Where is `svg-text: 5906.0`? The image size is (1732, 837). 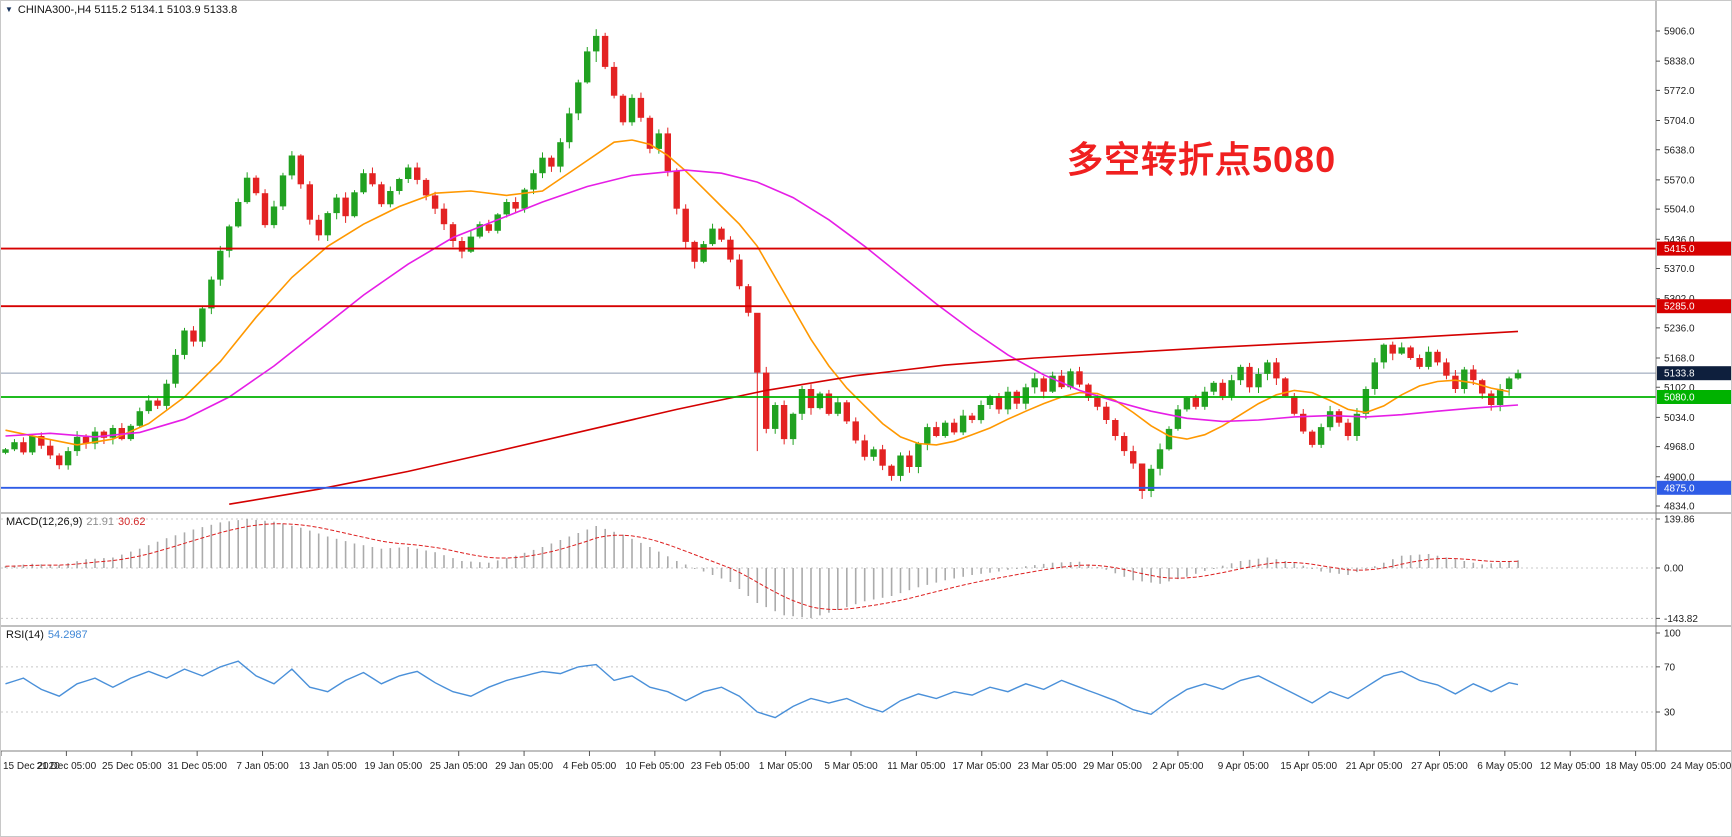 svg-text: 5906.0 is located at coordinates (1679, 32).